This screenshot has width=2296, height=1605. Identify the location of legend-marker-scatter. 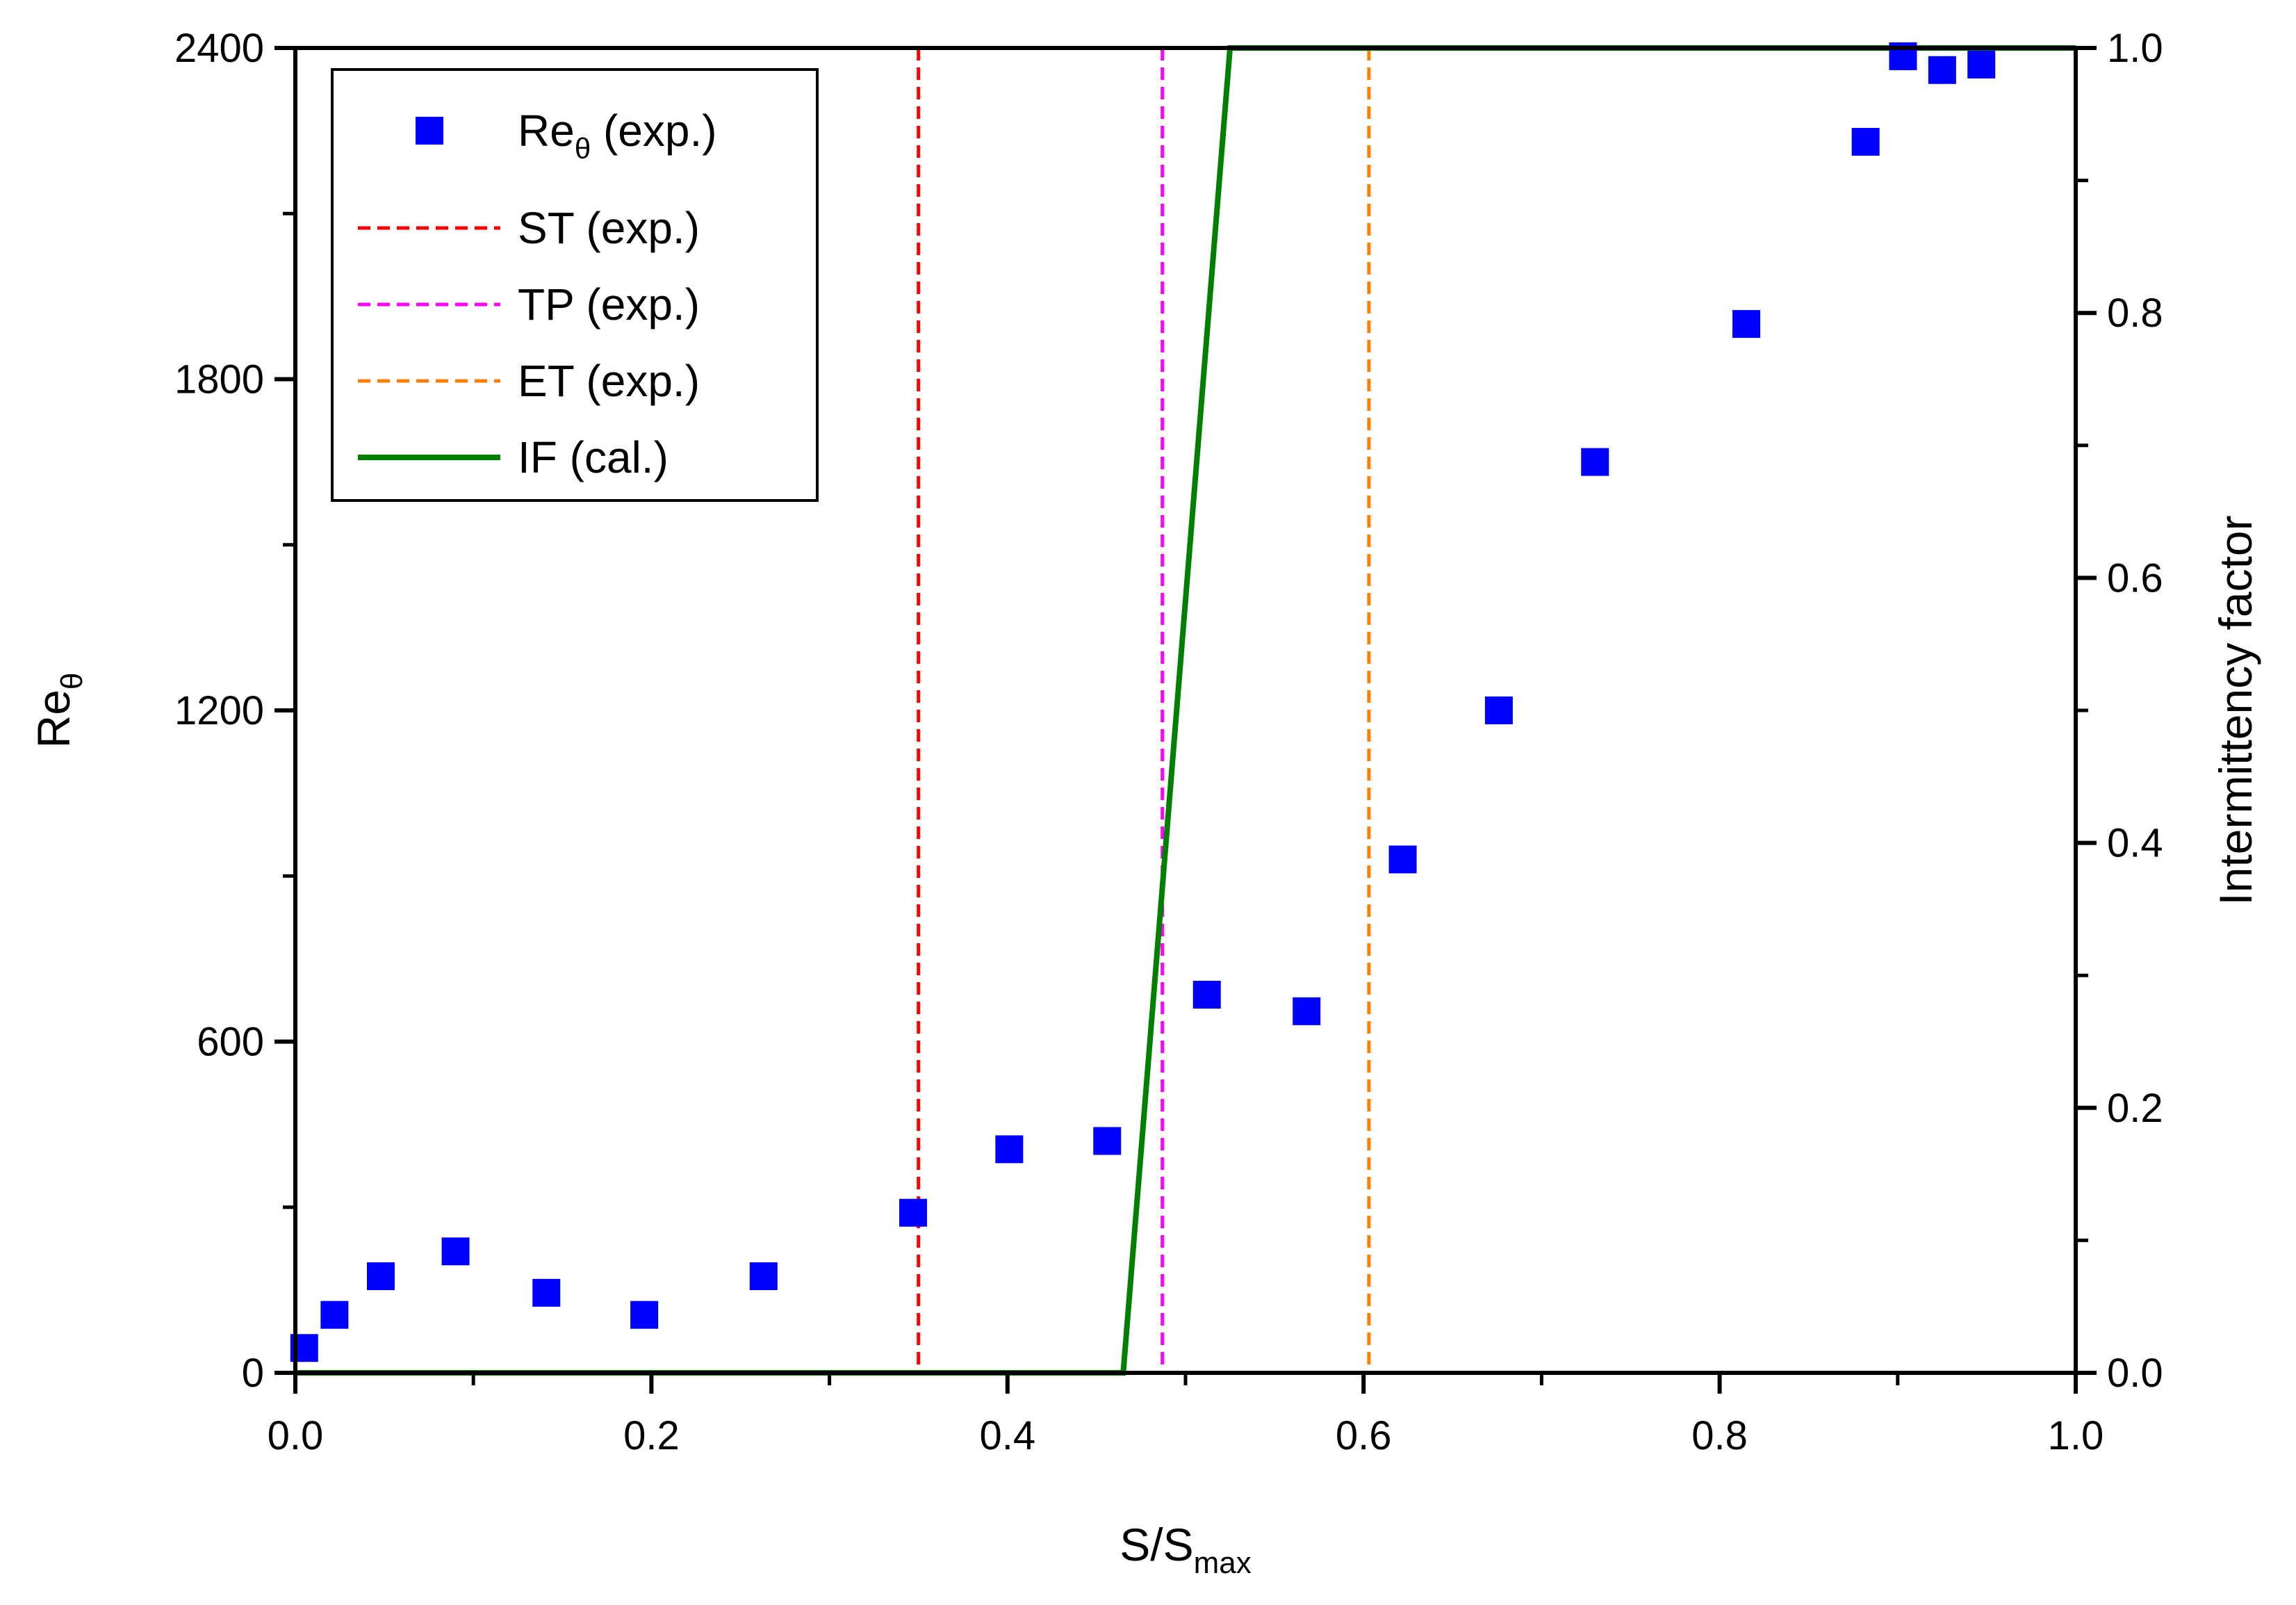
(429, 131).